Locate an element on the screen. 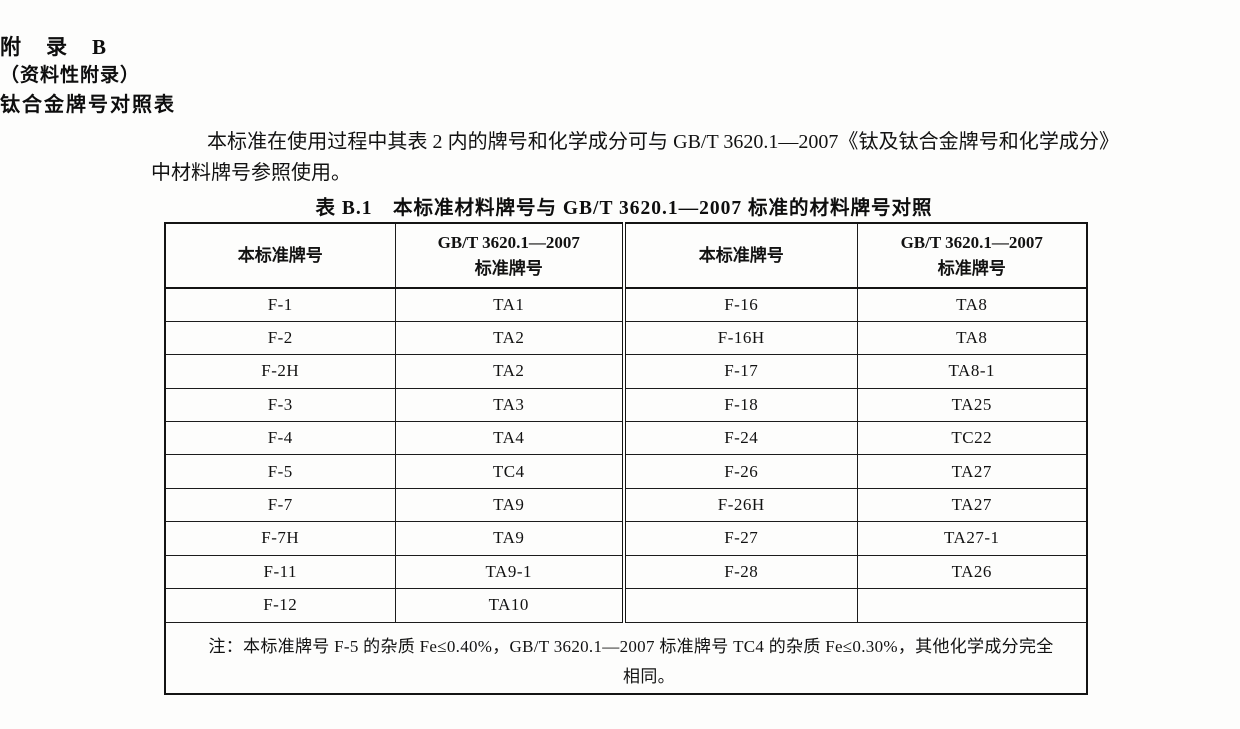 The width and height of the screenshot is (1240, 729). table-row: F-4 TA4 F-24 TC22 is located at coordinates (626, 438).